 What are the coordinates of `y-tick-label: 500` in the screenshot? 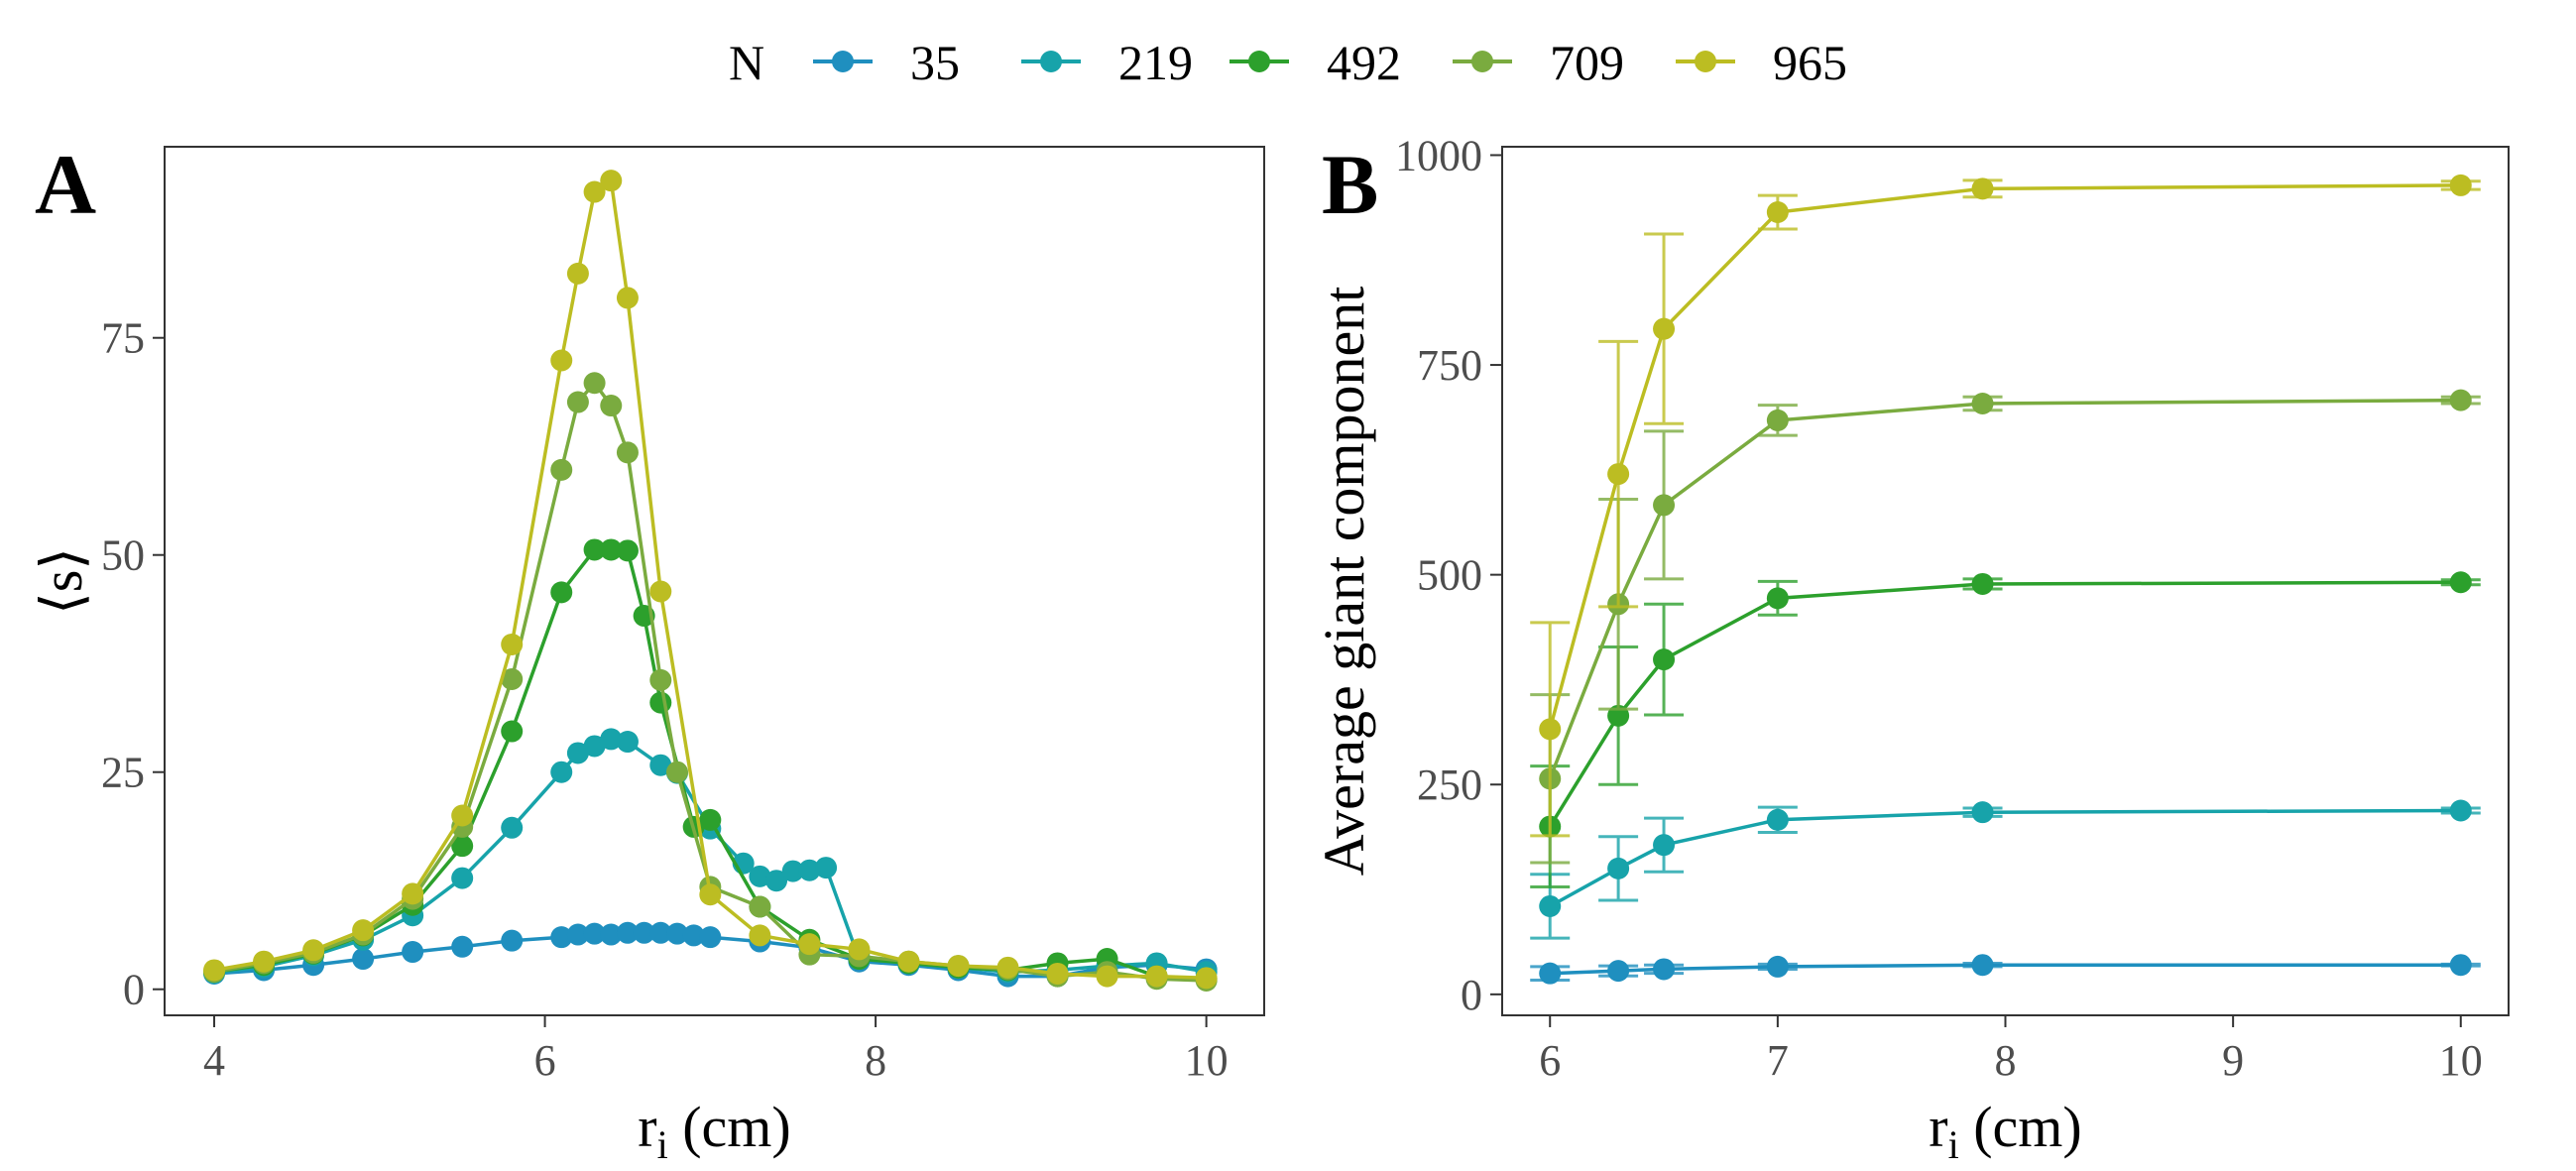 It's located at (1450, 575).